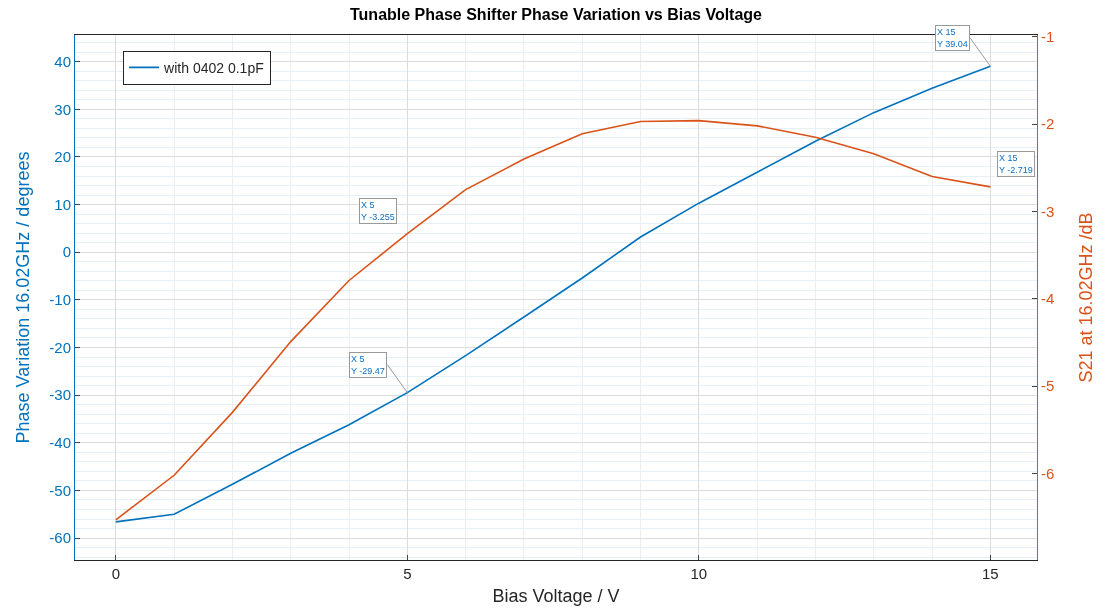 The height and width of the screenshot is (615, 1112). What do you see at coordinates (1048, 473) in the screenshot?
I see `y2-tick-label: -6` at bounding box center [1048, 473].